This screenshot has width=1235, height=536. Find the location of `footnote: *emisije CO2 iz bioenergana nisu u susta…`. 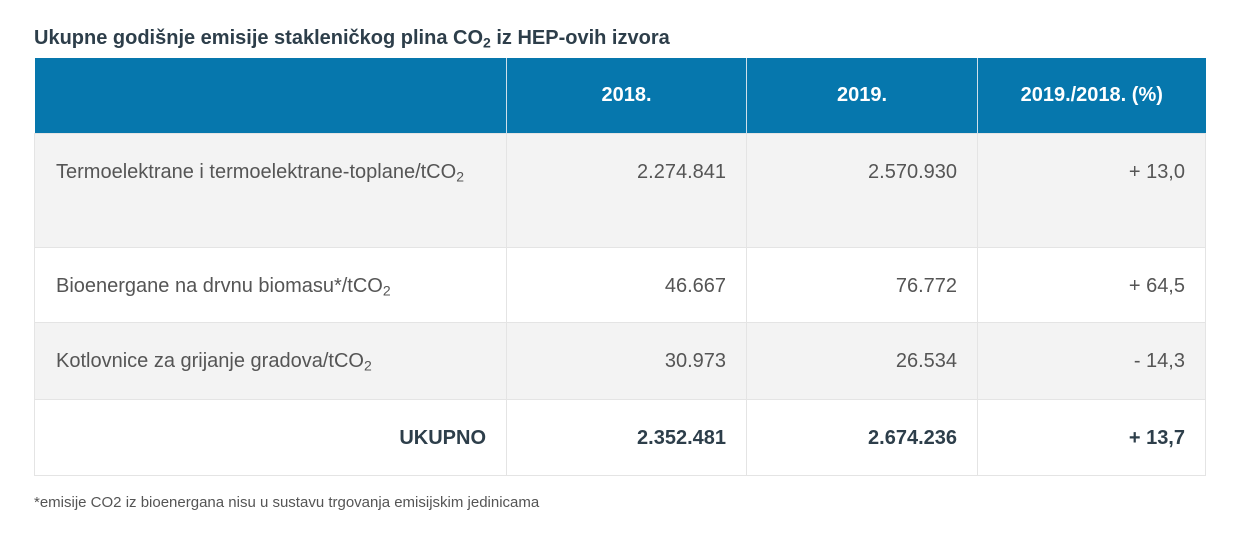

footnote: *emisije CO2 iz bioenergana nisu u susta… is located at coordinates (287, 502).